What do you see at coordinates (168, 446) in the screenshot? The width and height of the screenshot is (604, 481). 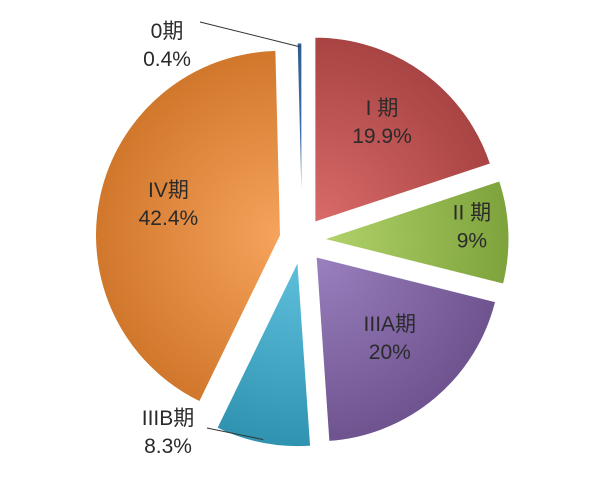 I see `slice-percent-label: 8.3%` at bounding box center [168, 446].